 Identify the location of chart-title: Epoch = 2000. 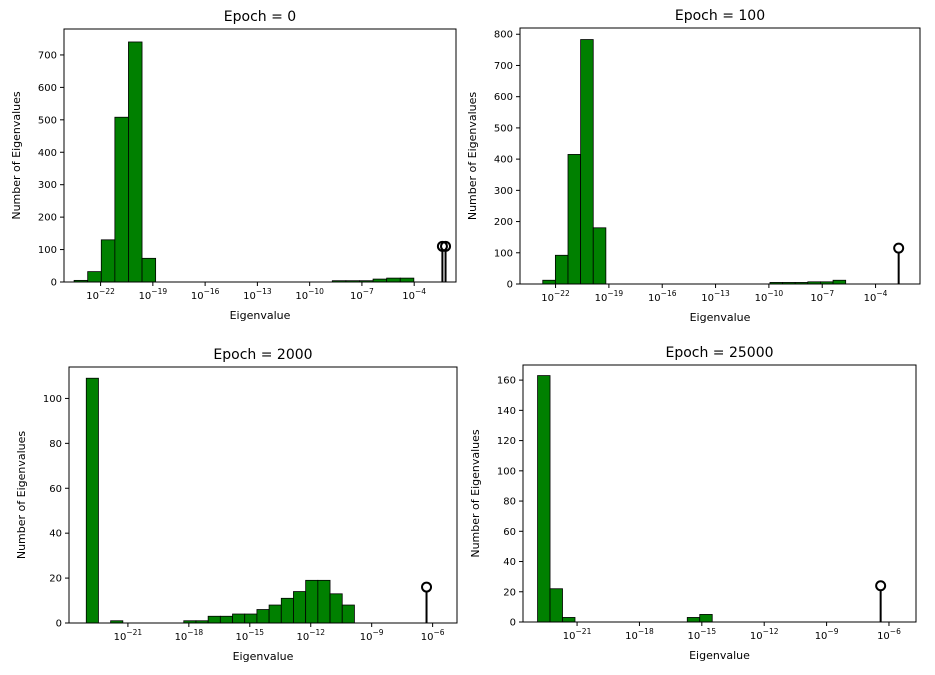
(262, 355).